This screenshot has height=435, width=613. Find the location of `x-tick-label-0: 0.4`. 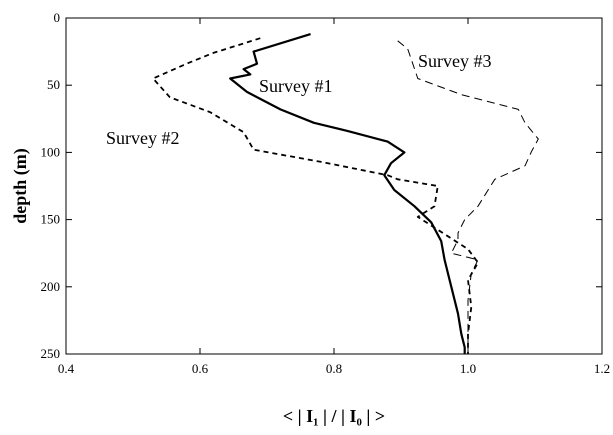

x-tick-label-0: 0.4 is located at coordinates (66, 368).